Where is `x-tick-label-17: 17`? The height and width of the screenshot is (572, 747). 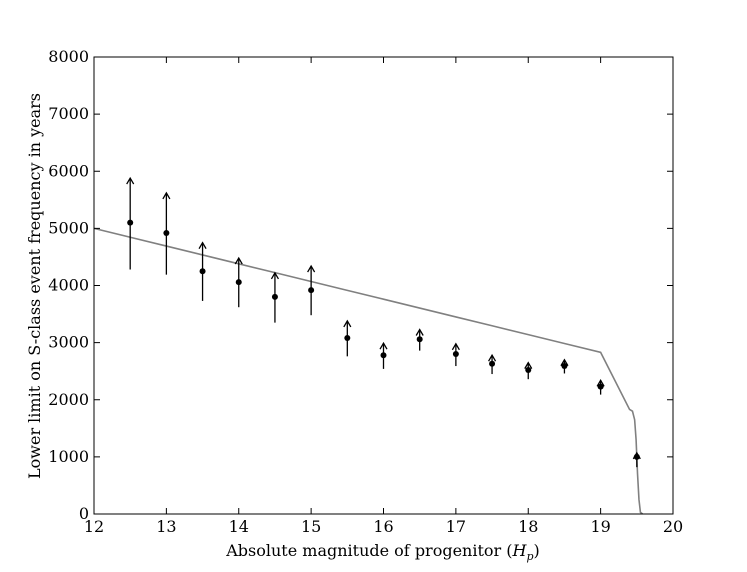 x-tick-label-17: 17 is located at coordinates (456, 526).